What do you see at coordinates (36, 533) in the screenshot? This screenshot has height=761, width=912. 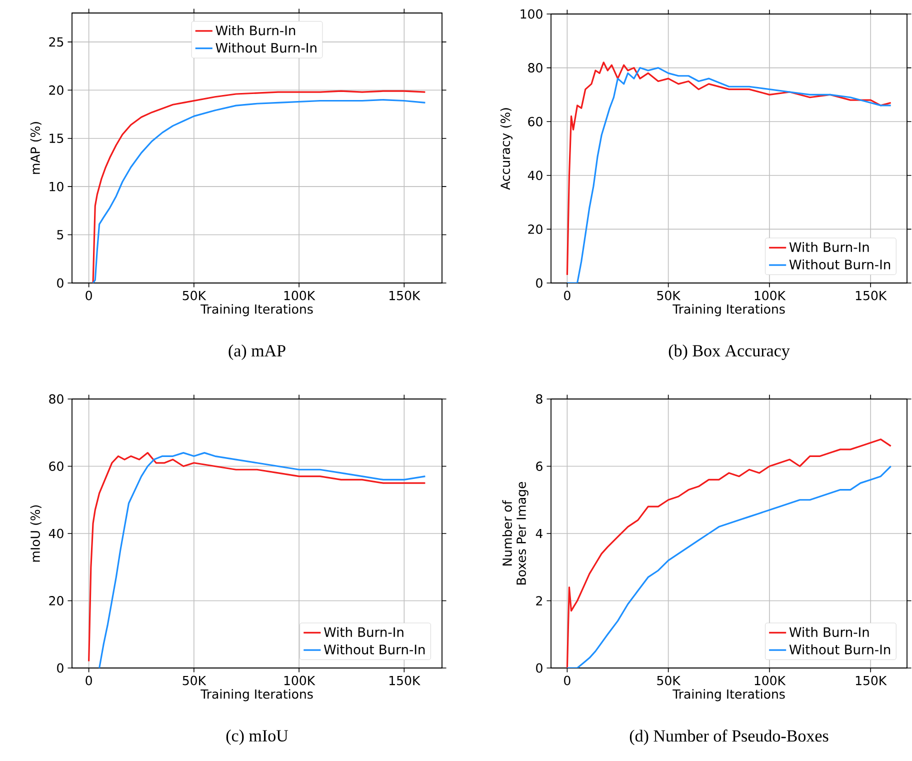 I see `y-axis-title: mIoU (%)` at bounding box center [36, 533].